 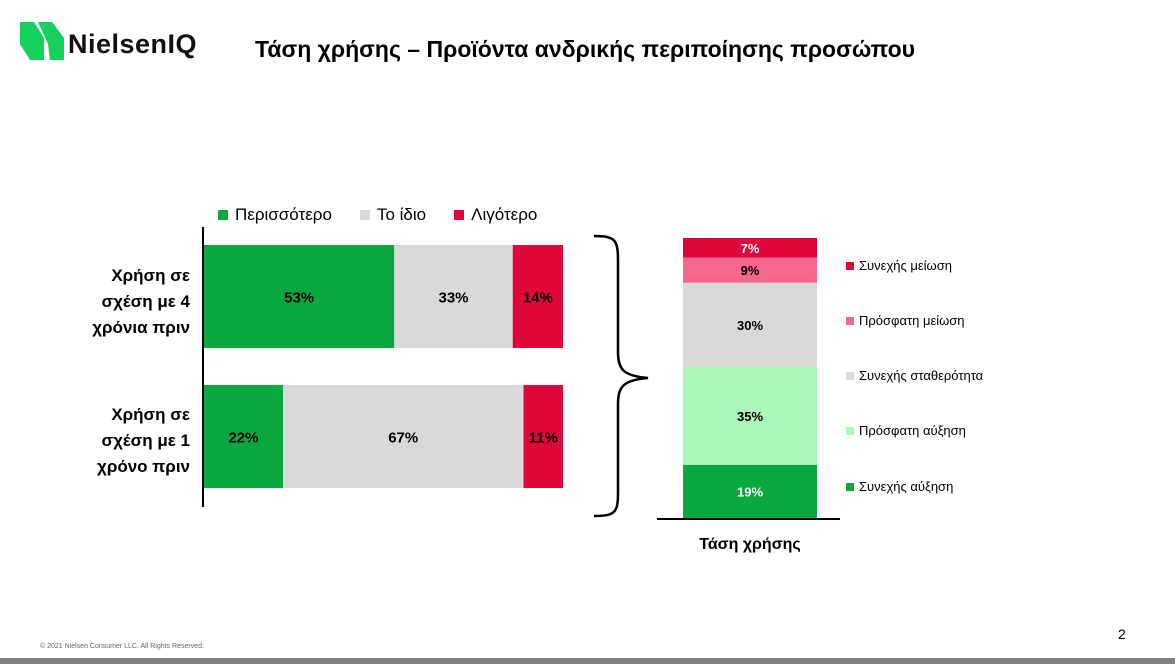 I want to click on legend-label: Πρόσφατη αύξηση, so click(x=912, y=430).